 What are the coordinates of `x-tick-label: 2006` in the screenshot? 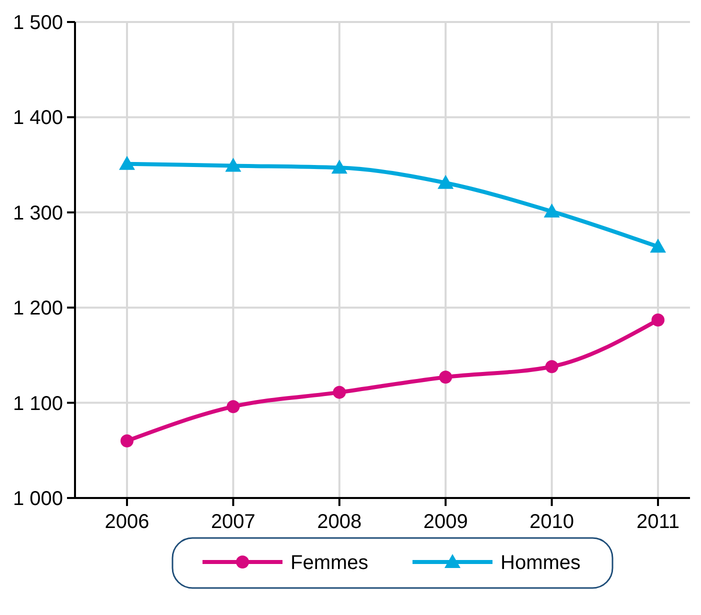 It's located at (127, 522).